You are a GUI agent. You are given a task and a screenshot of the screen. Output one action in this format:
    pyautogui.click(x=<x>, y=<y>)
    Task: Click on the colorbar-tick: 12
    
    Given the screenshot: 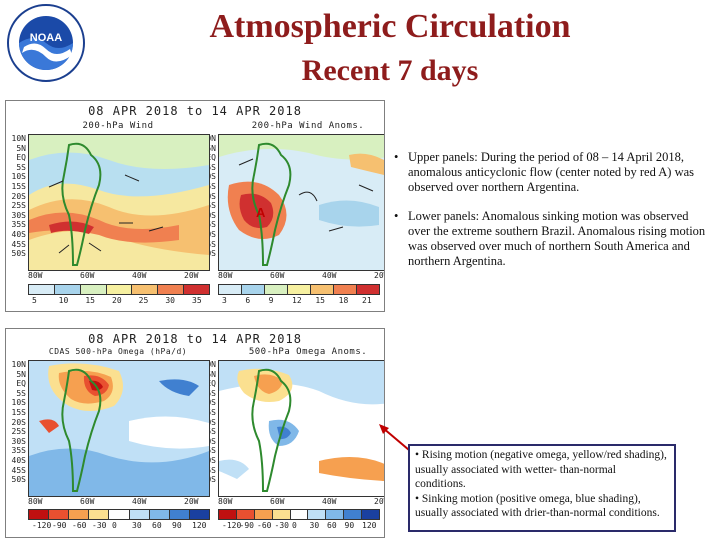 What is the action you would take?
    pyautogui.click(x=297, y=300)
    